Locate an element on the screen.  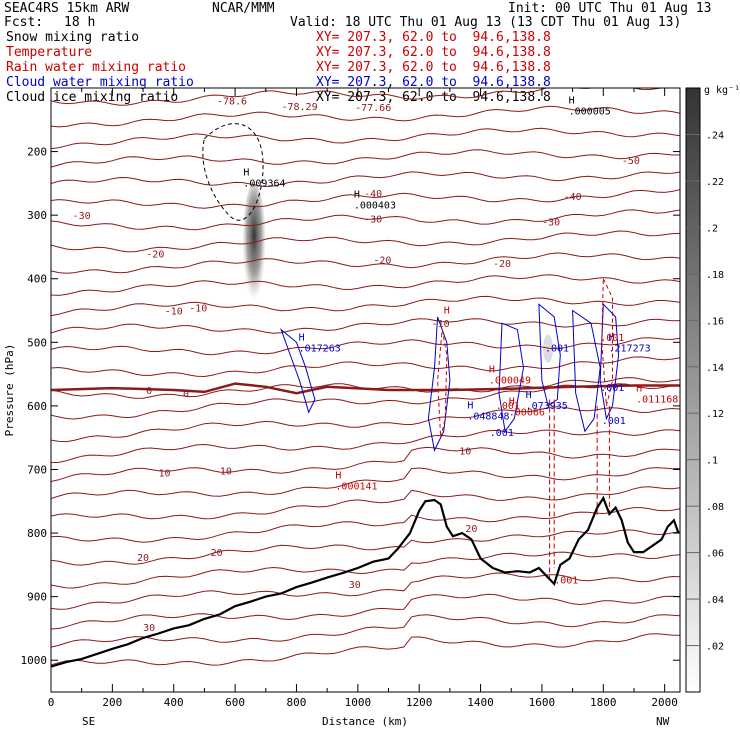
field-name-snow: Snow mixing ratio is located at coordinates (73, 37).